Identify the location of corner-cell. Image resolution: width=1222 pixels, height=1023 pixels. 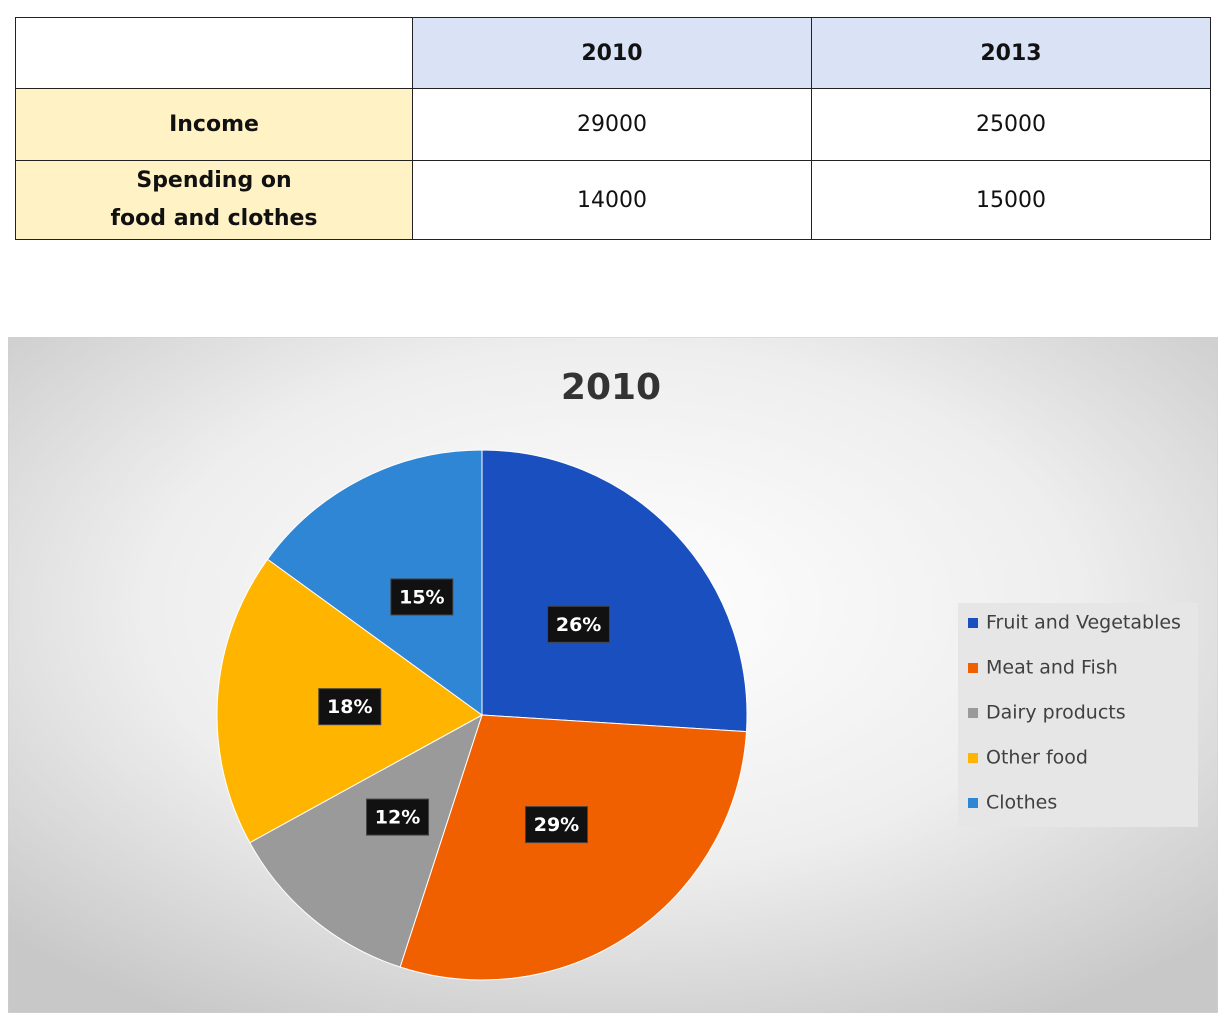
(214, 53).